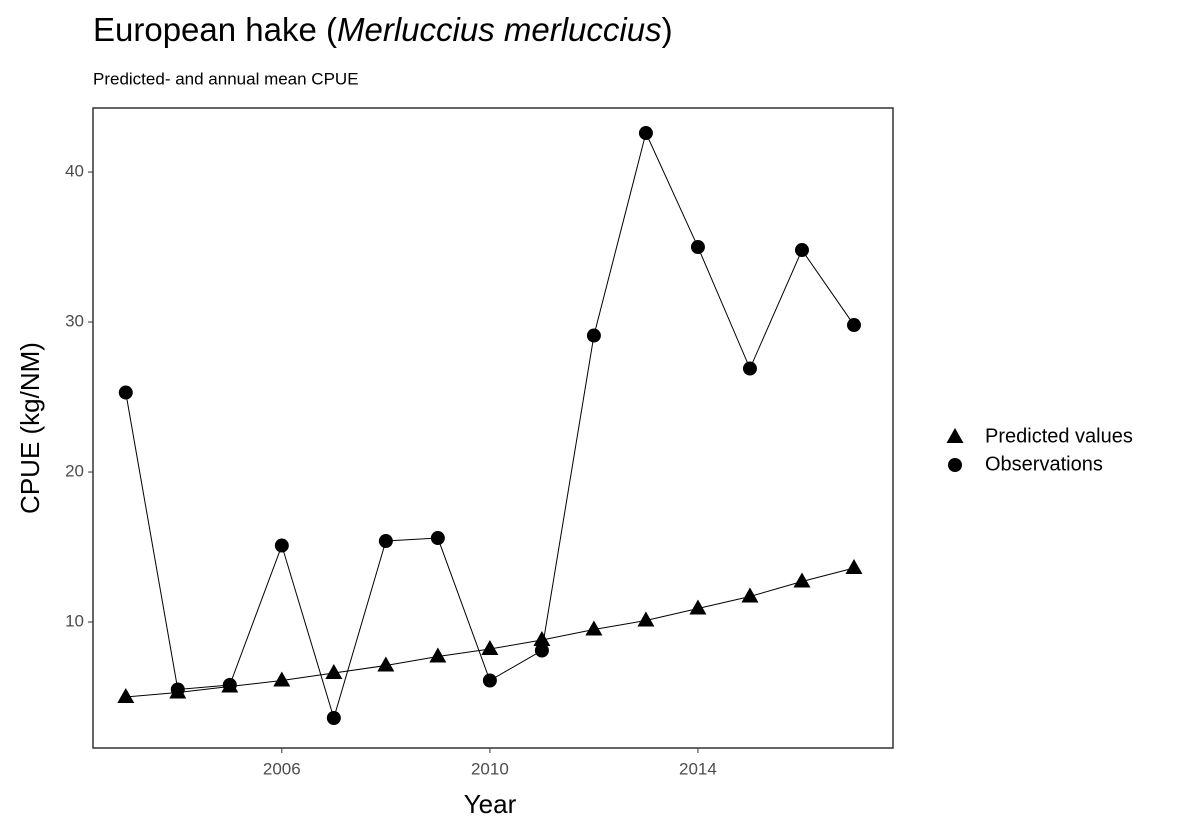 This screenshot has height=823, width=1180. I want to click on x-tick-label: 2014, so click(698, 768).